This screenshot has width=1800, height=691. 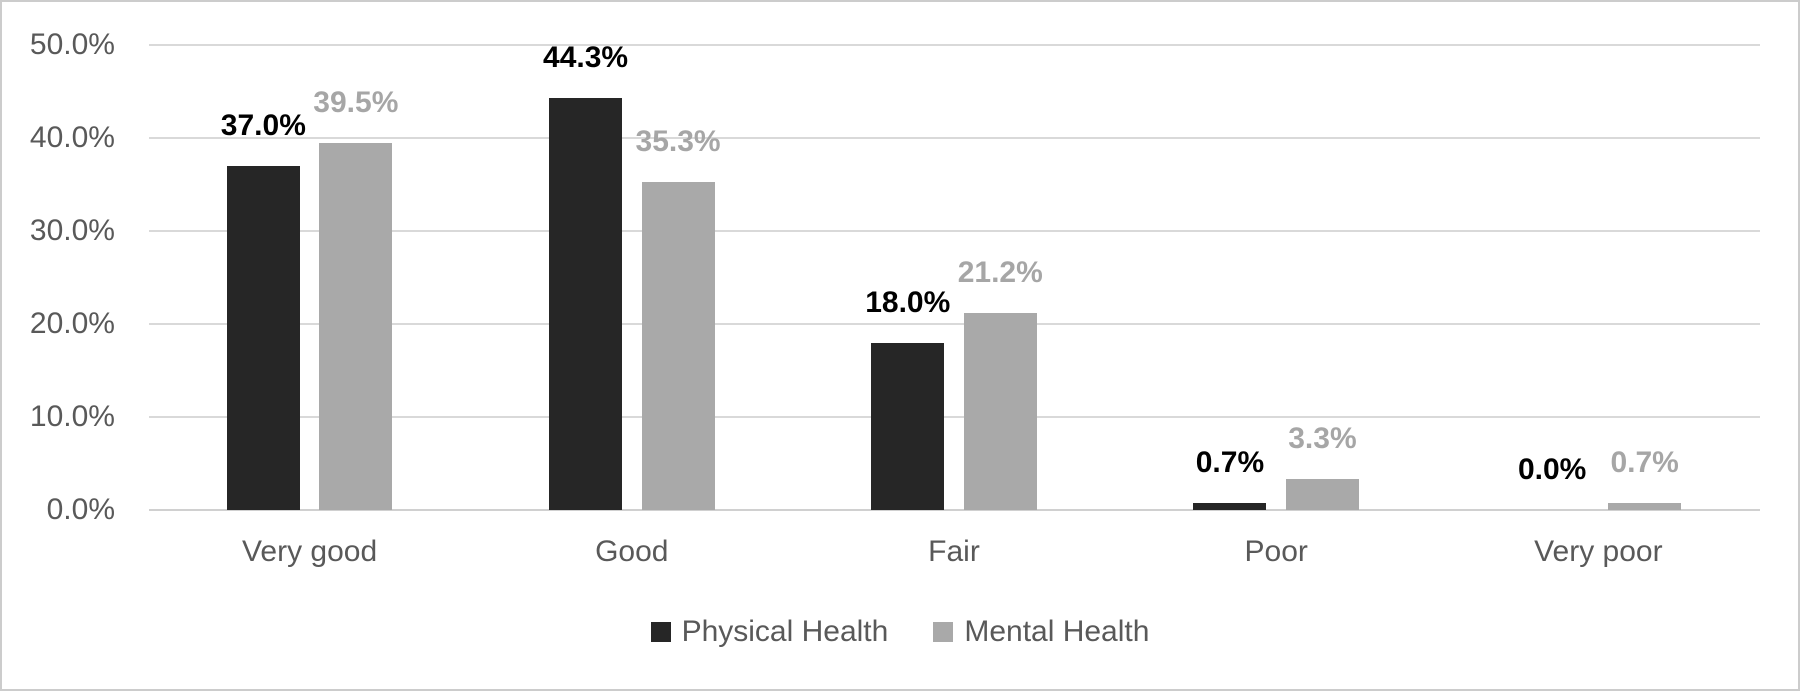 What do you see at coordinates (1000, 272) in the screenshot?
I see `data-label-mental-health-fair: 21.2%` at bounding box center [1000, 272].